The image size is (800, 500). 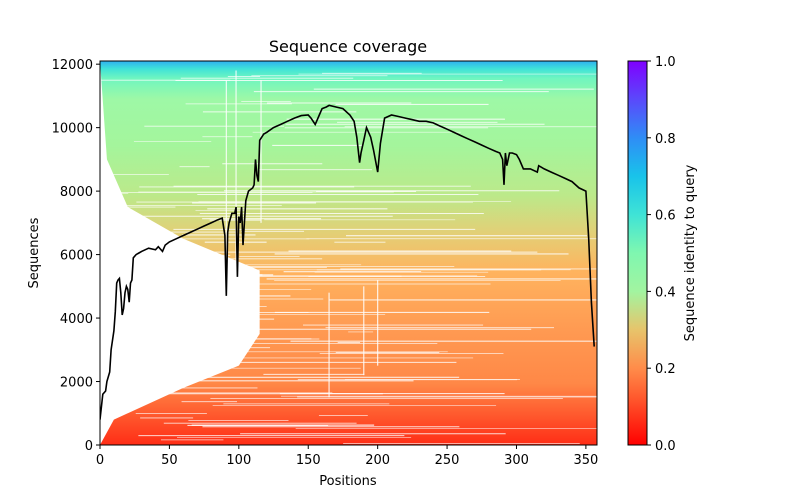 I want to click on x-tick-label: 50, so click(x=169, y=460).